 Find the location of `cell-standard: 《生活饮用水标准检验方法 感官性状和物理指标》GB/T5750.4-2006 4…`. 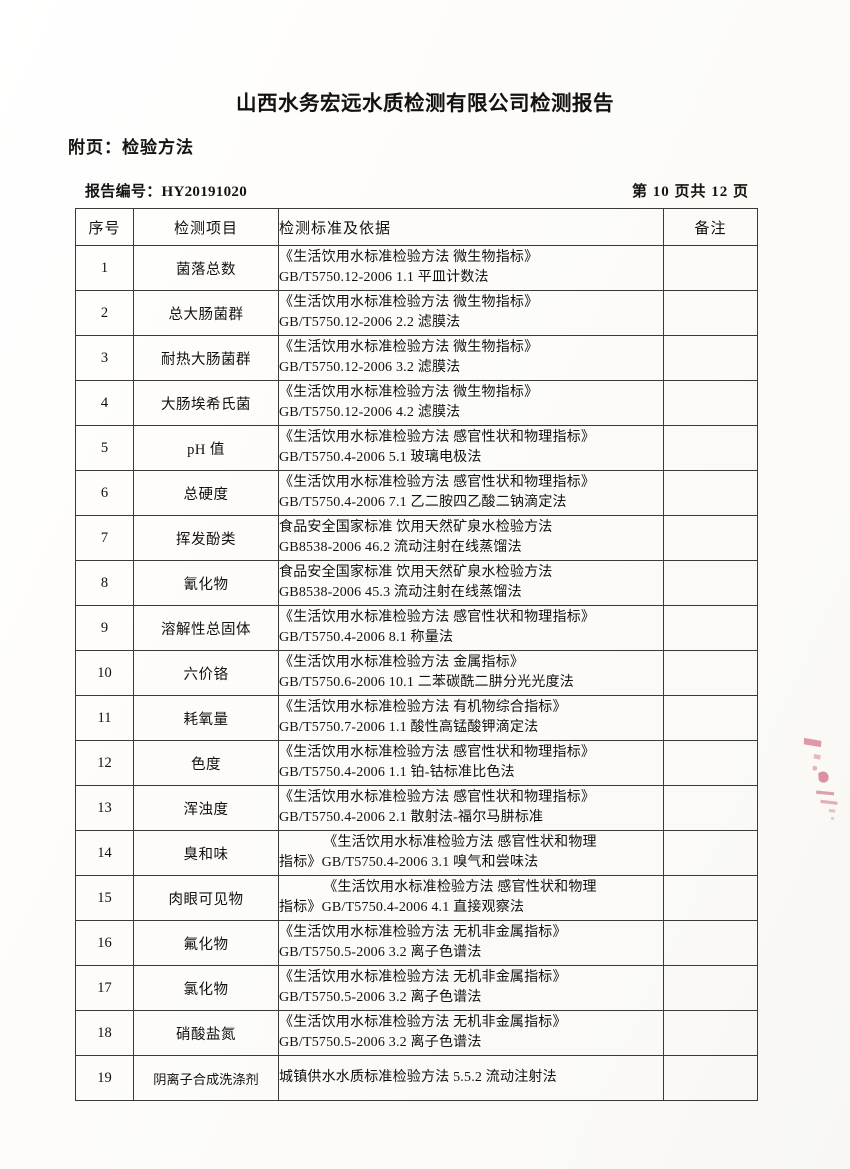

cell-standard: 《生活饮用水标准检验方法 感官性状和物理指标》GB/T5750.4-2006 4… is located at coordinates (471, 898).